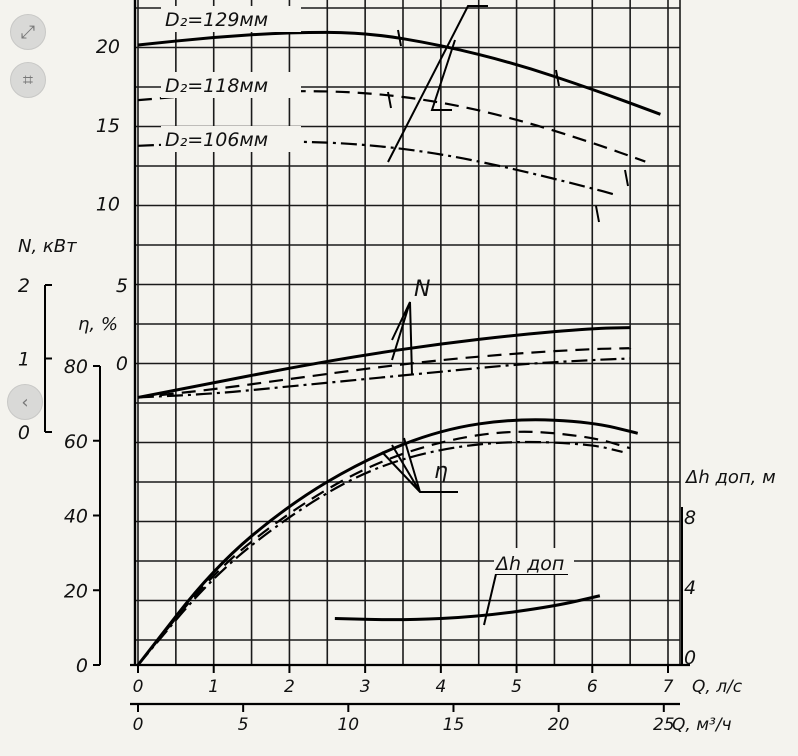 The image size is (798, 756). What do you see at coordinates (138, 687) in the screenshot?
I see `x-primary-tick-label: 0` at bounding box center [138, 687].